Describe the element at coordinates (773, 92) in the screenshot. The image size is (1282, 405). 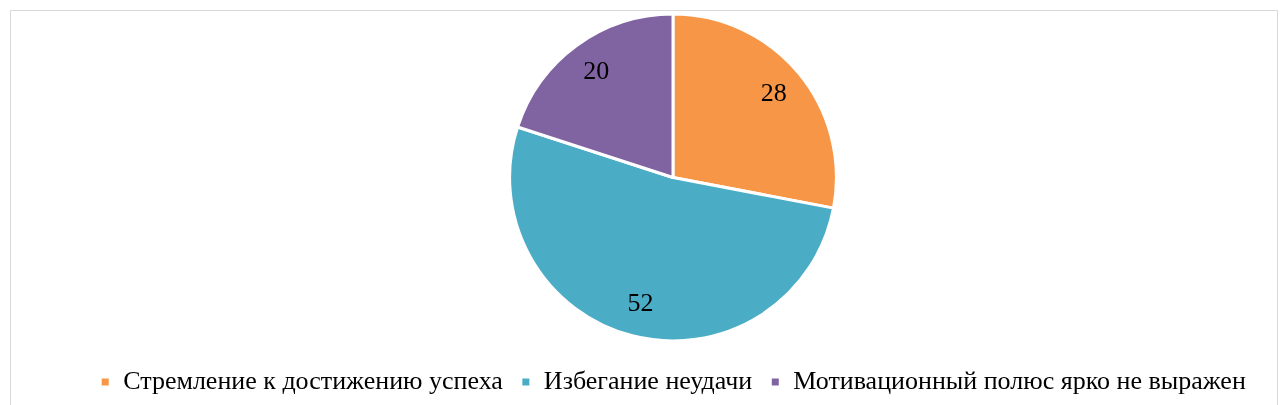
I see `data-label: 28` at that location.